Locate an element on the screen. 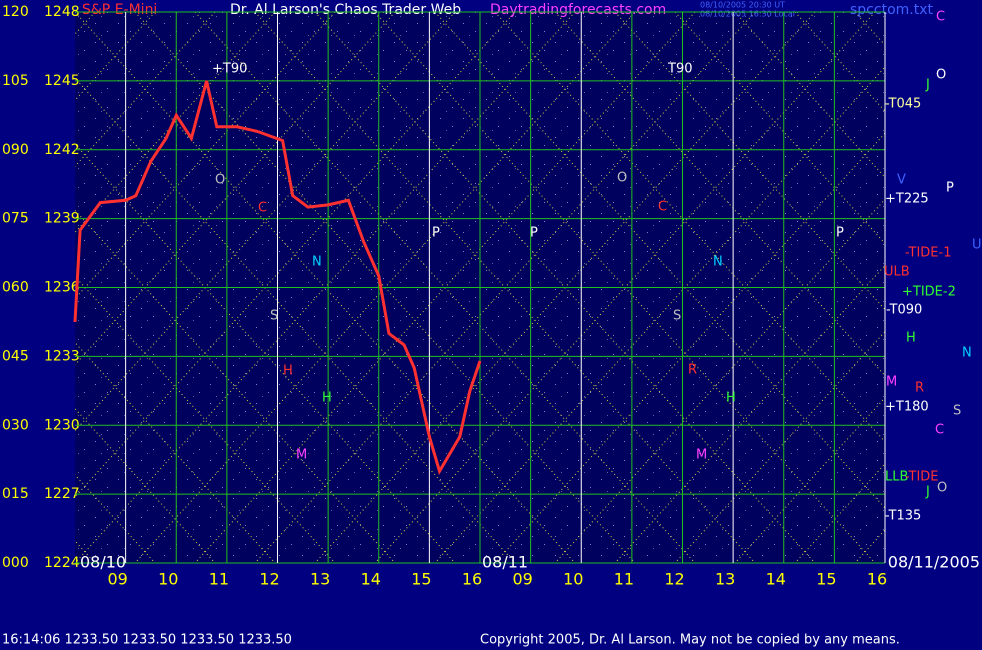 This screenshot has width=982, height=650. y2-tick-label: 090 is located at coordinates (15, 150).